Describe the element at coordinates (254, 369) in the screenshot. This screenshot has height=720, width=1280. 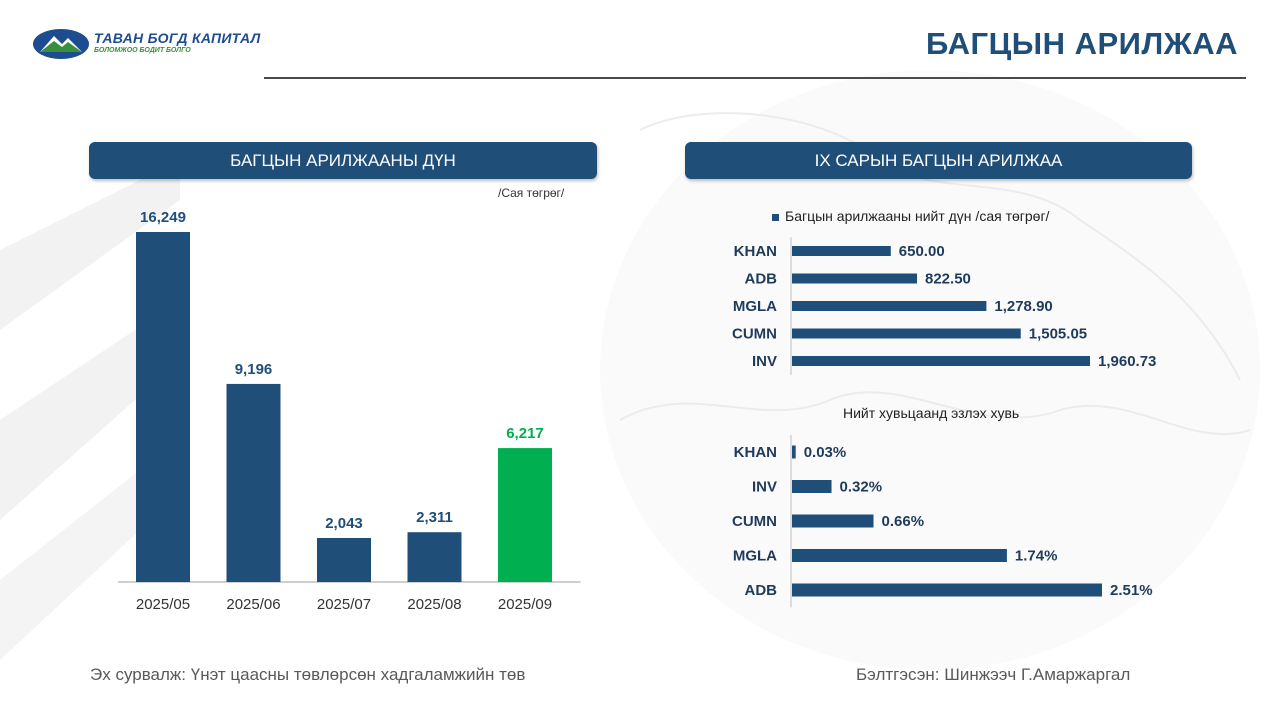
I see `data-label: 9,196` at that location.